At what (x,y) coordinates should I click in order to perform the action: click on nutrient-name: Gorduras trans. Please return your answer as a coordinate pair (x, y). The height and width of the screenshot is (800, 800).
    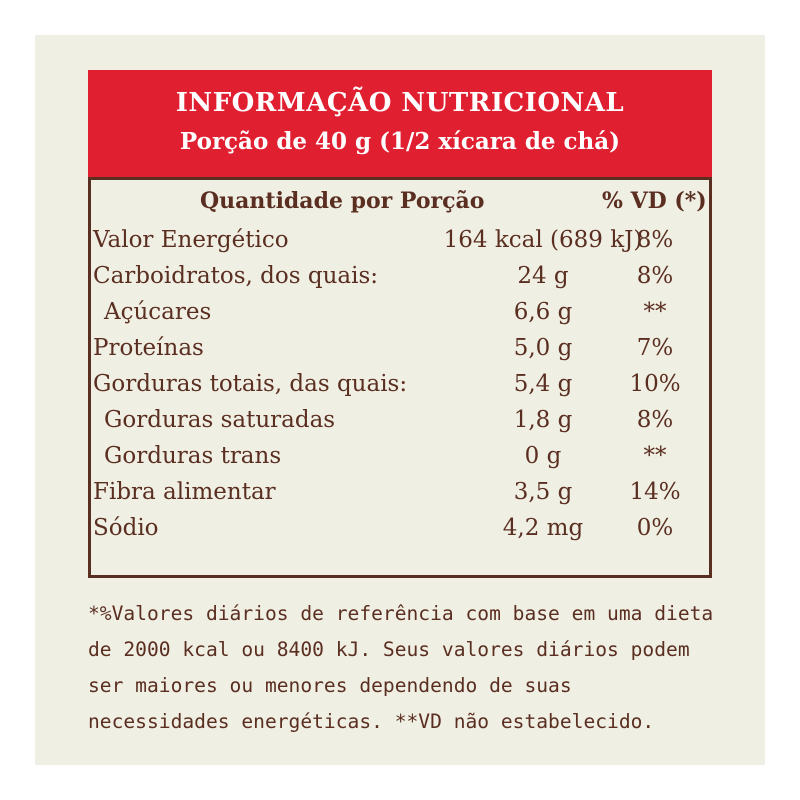
    Looking at the image, I should click on (193, 456).